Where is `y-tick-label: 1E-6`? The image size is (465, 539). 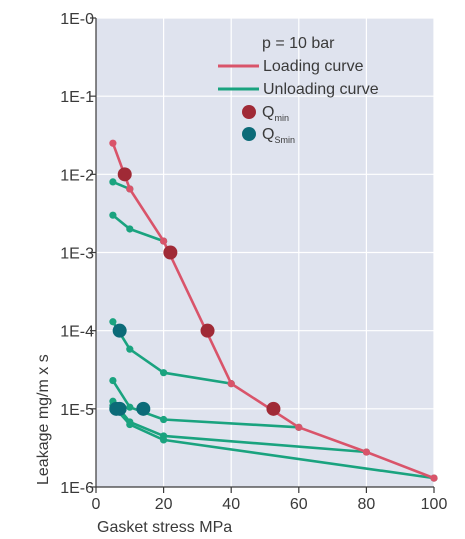
y-tick-label: 1E-6 is located at coordinates (77, 488).